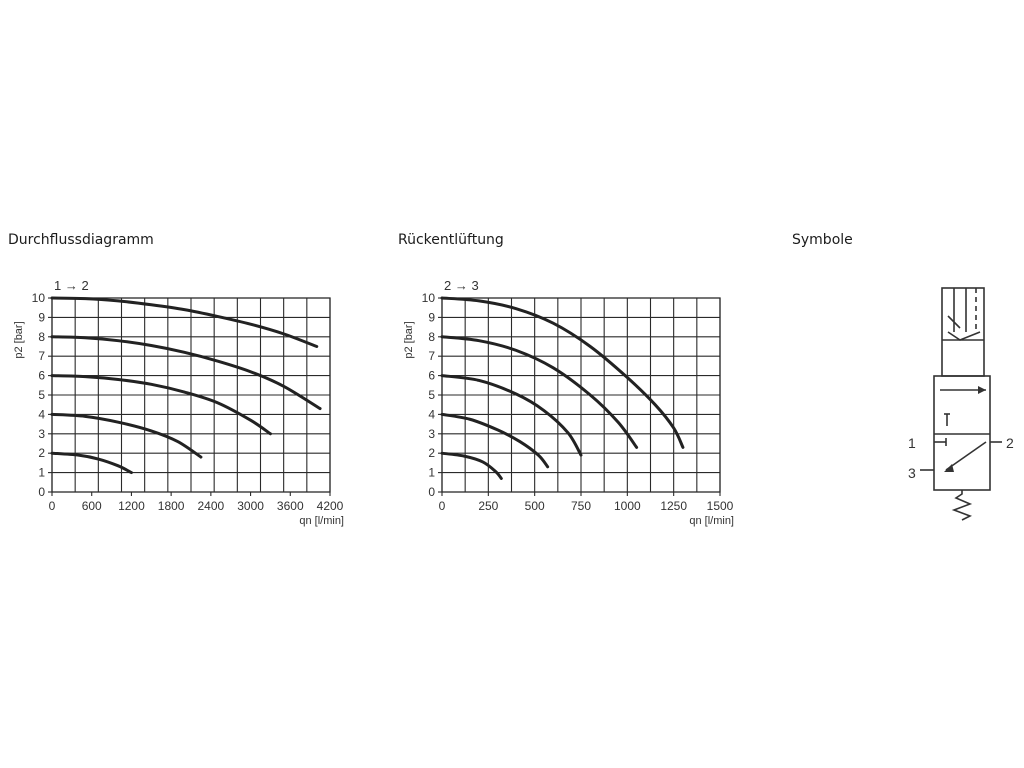  Describe the element at coordinates (535, 506) in the screenshot. I see `x-tick-label: 500` at that location.